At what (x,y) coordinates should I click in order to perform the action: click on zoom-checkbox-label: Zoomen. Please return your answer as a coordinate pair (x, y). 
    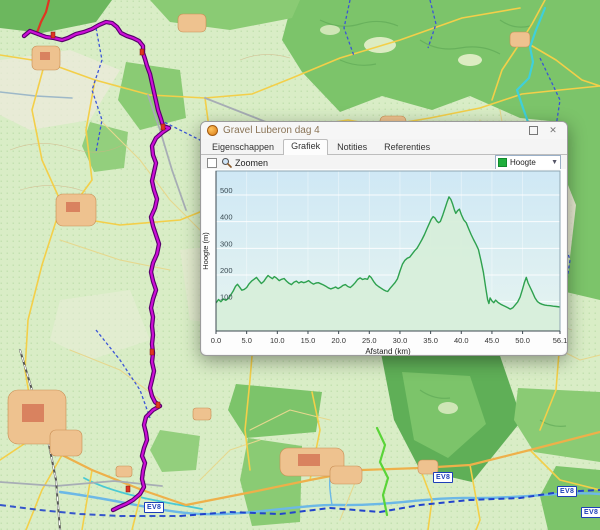
    Looking at the image, I should click on (252, 162).